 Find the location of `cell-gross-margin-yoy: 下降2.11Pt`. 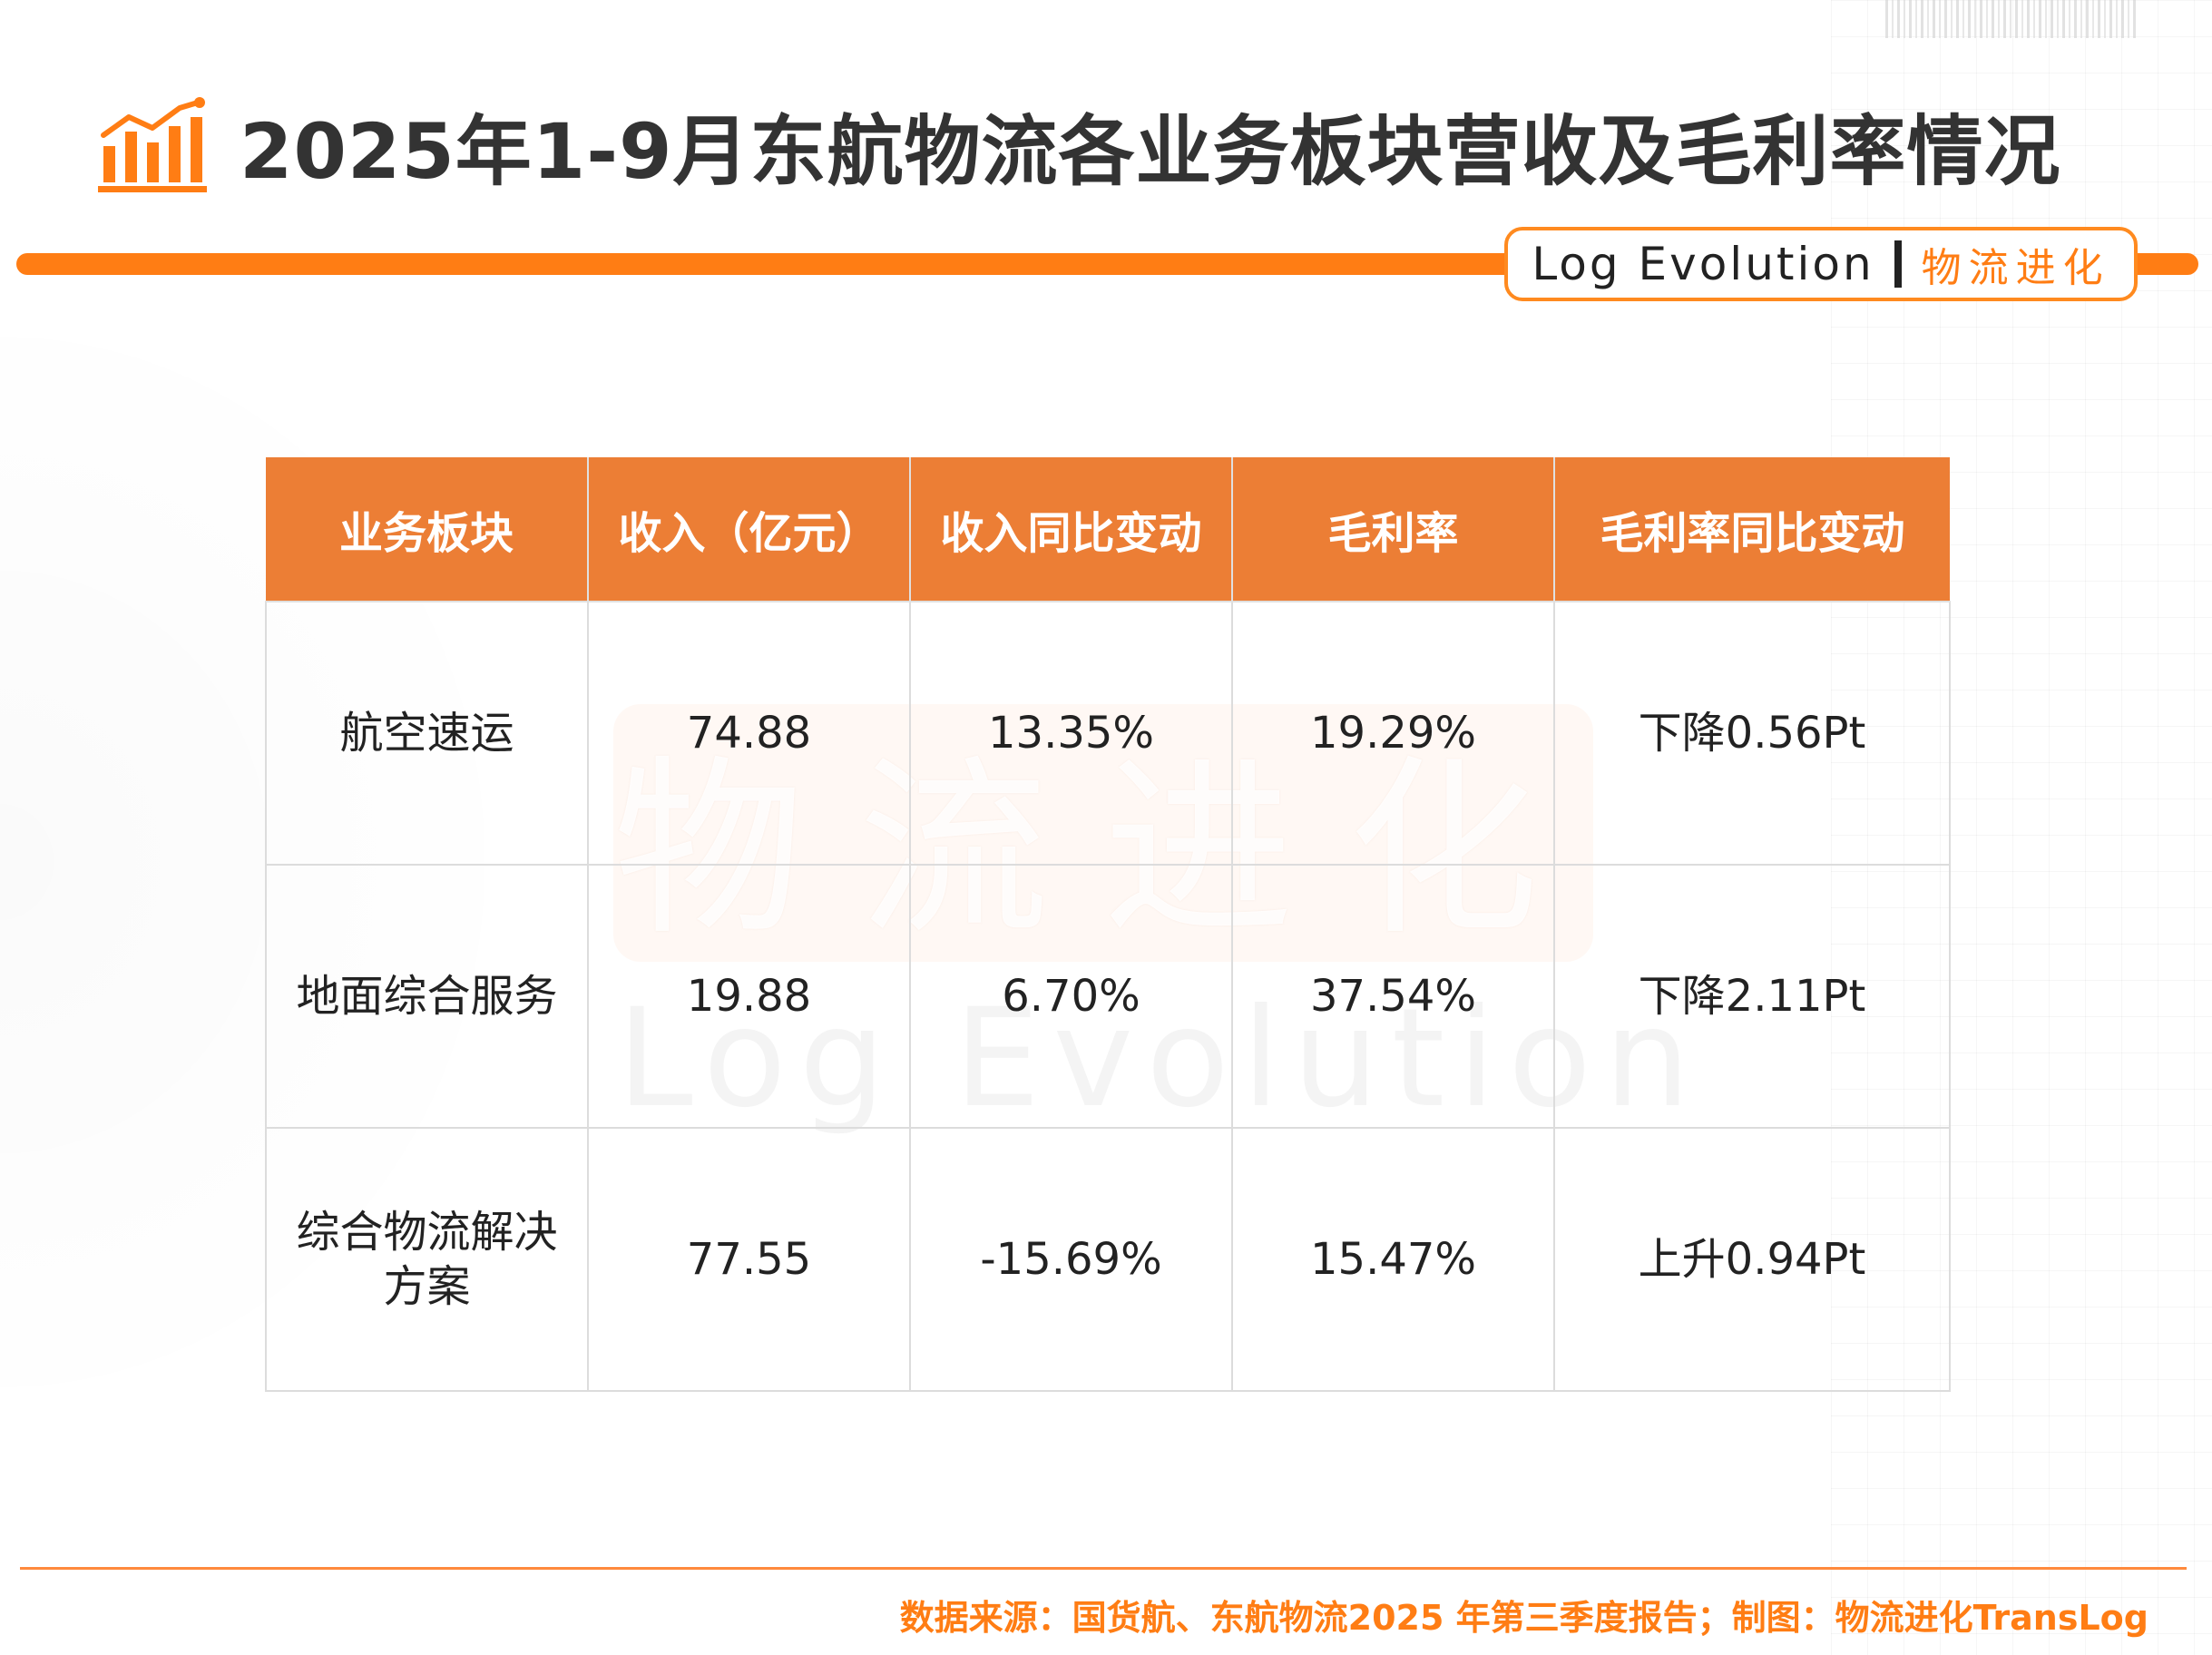

cell-gross-margin-yoy: 下降2.11Pt is located at coordinates (1752, 996).